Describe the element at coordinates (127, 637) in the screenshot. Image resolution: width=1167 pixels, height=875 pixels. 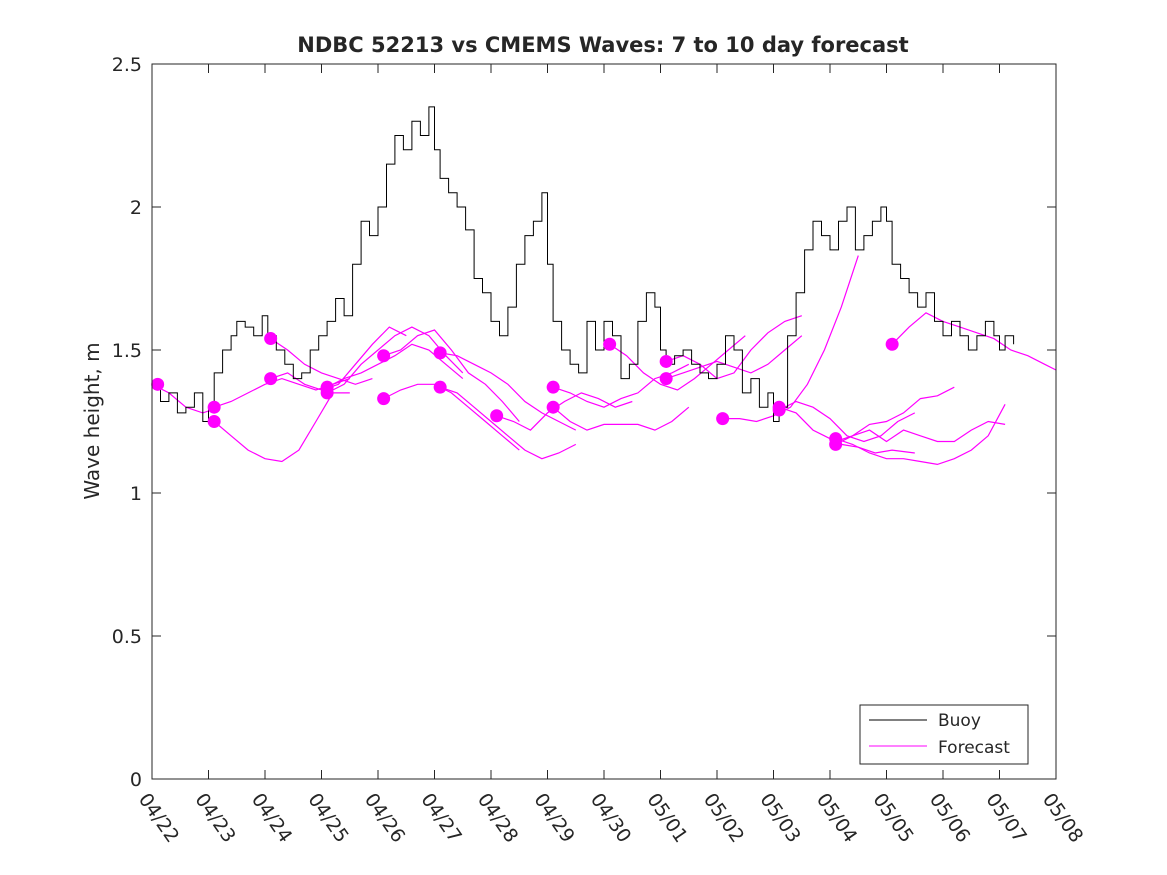
I see `y-tick-label: 0.5` at that location.